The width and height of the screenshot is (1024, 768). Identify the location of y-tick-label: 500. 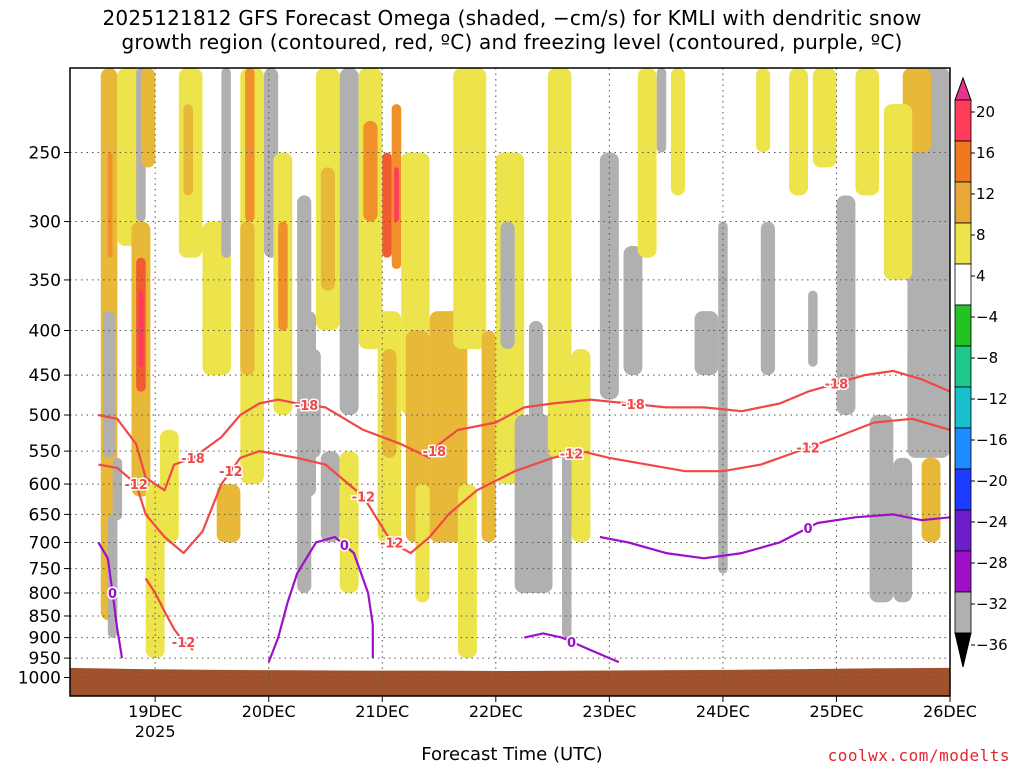
(45, 416).